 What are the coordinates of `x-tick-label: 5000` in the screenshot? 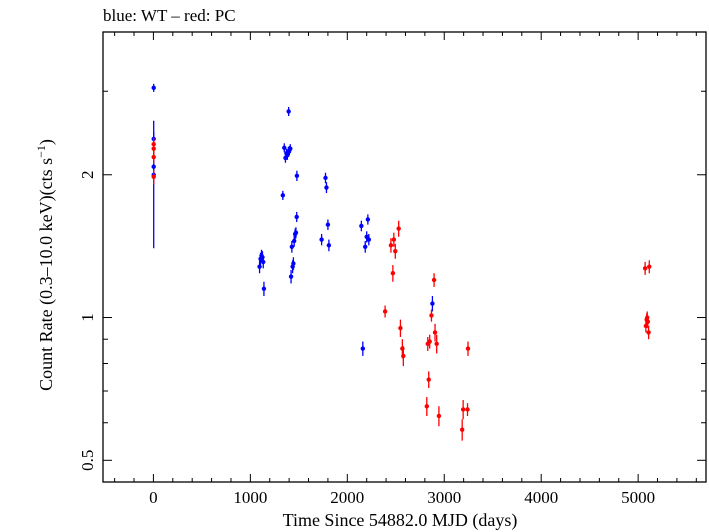 It's located at (638, 497).